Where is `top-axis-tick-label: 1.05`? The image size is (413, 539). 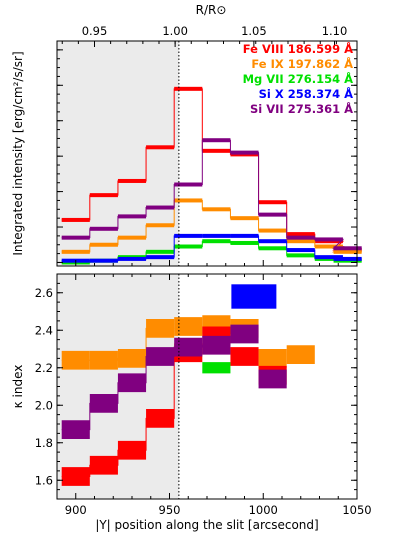 top-axis-tick-label: 1.05 is located at coordinates (254, 31).